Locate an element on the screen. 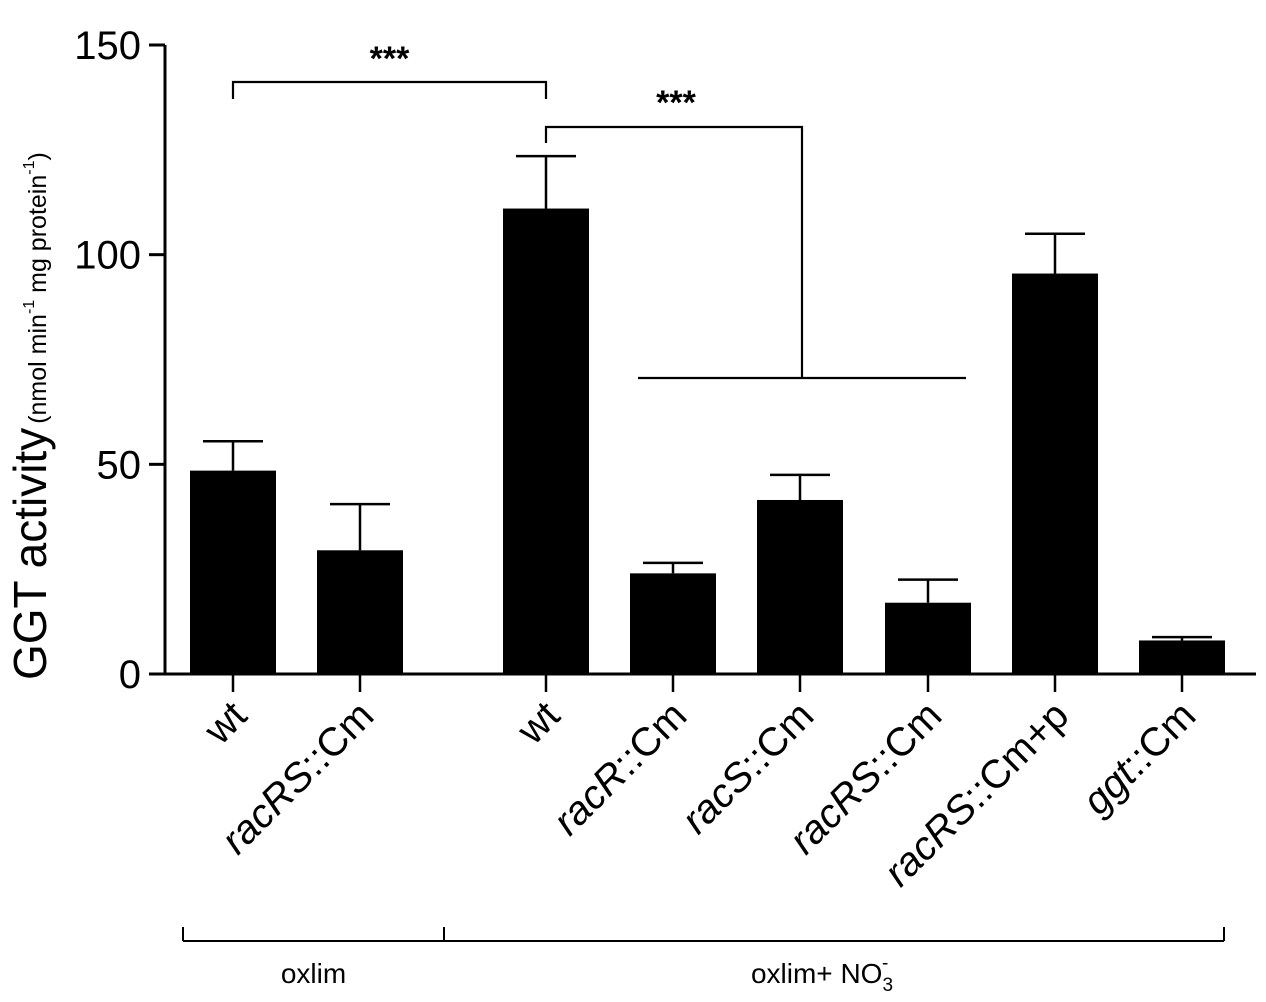 This screenshot has height=1002, width=1266. group-label: oxlim is located at coordinates (313, 973).